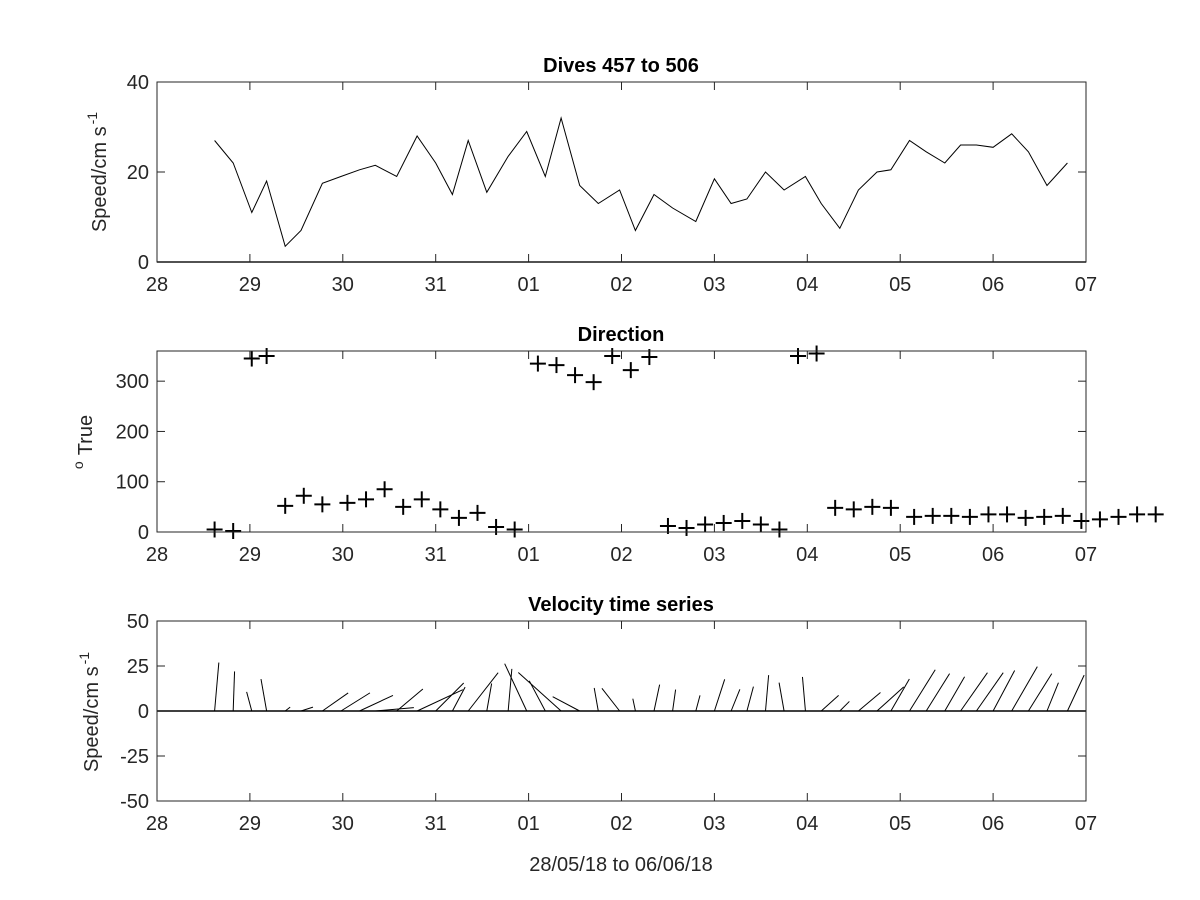 This screenshot has width=1200, height=900. Describe the element at coordinates (134, 802) in the screenshot. I see `y-tick-label: -50` at that location.